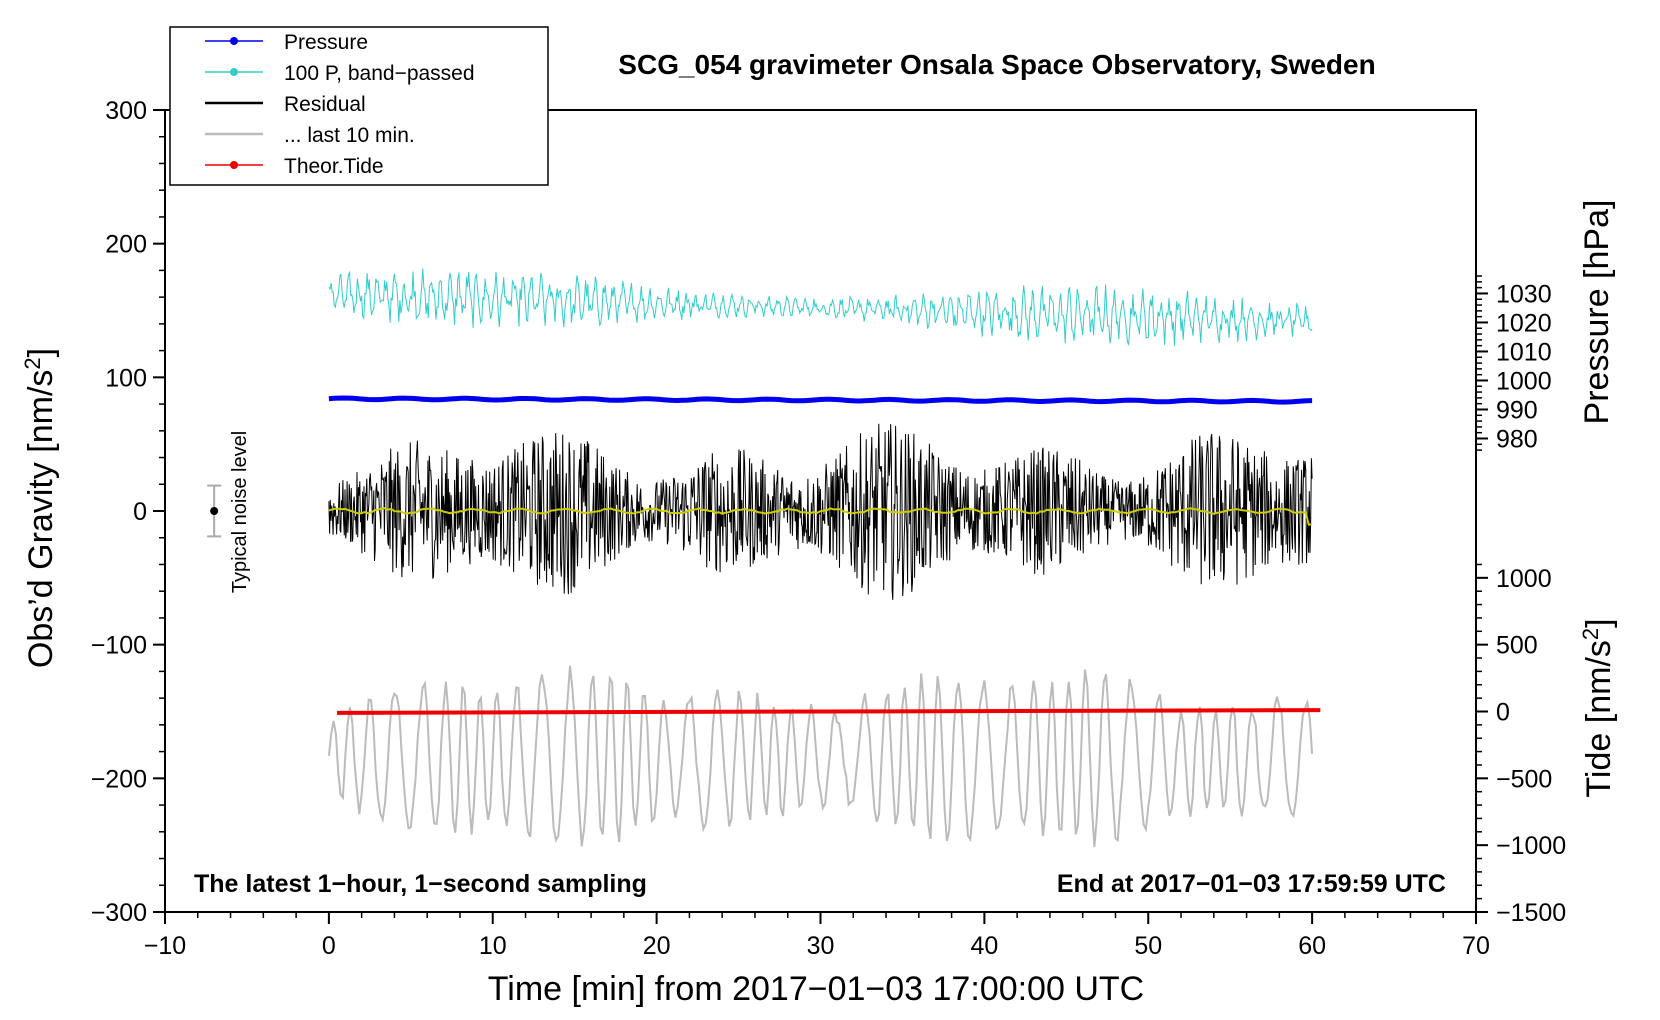 This screenshot has width=1660, height=1020. I want to click on y-axis-title-tide-close: ], so click(1599, 622).